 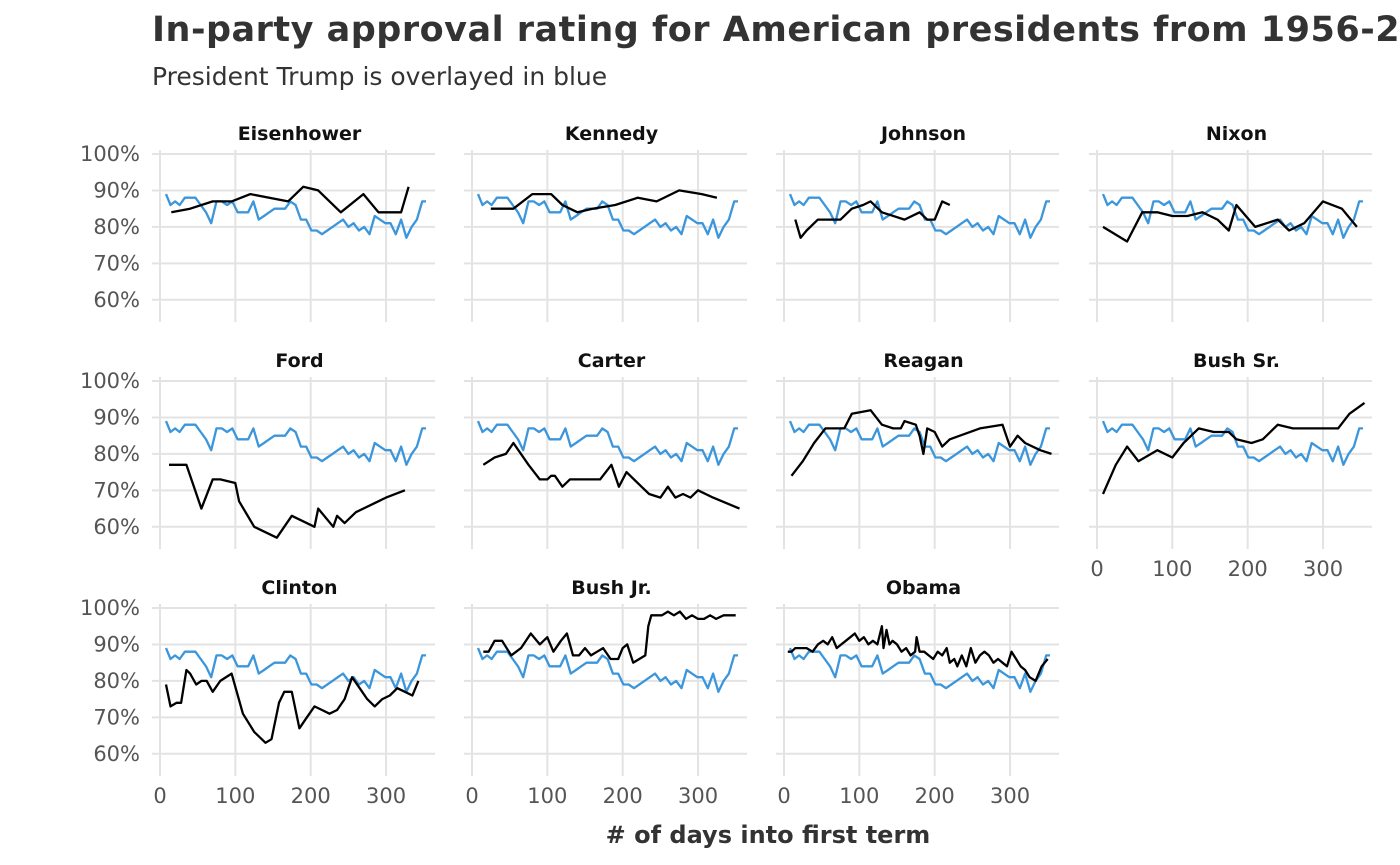 What do you see at coordinates (1236, 361) in the screenshot?
I see `panel-title-bush-sr: Bush Sr.` at bounding box center [1236, 361].